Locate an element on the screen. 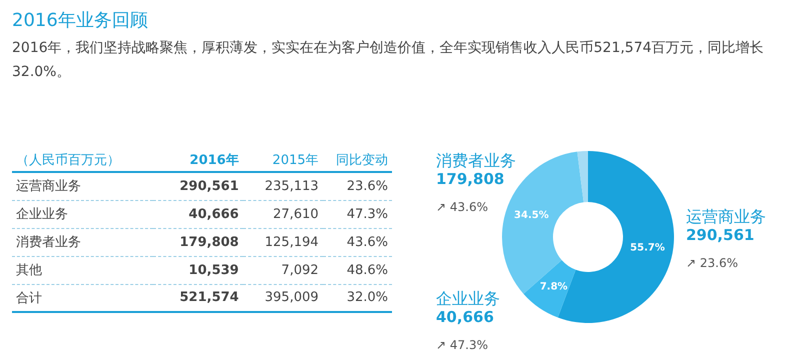  text: 消费者业务 is located at coordinates (48, 243).